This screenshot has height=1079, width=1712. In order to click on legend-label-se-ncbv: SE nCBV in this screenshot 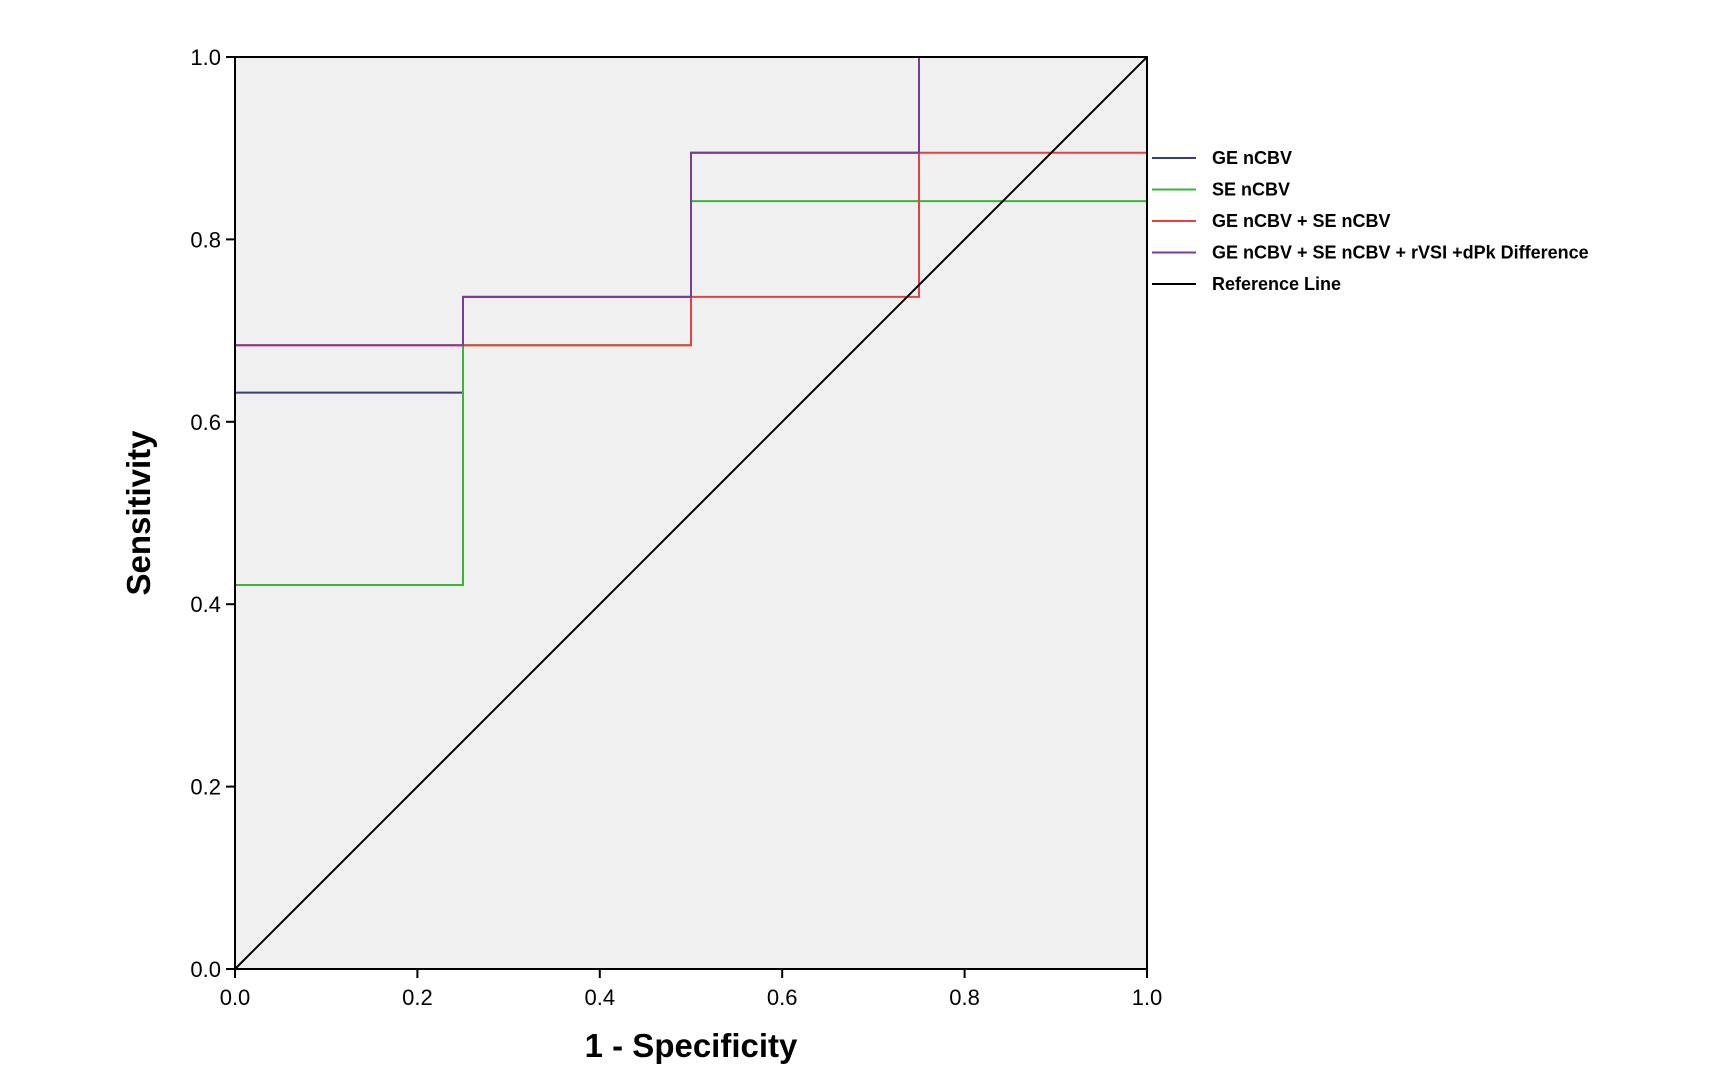, I will do `click(1251, 190)`.